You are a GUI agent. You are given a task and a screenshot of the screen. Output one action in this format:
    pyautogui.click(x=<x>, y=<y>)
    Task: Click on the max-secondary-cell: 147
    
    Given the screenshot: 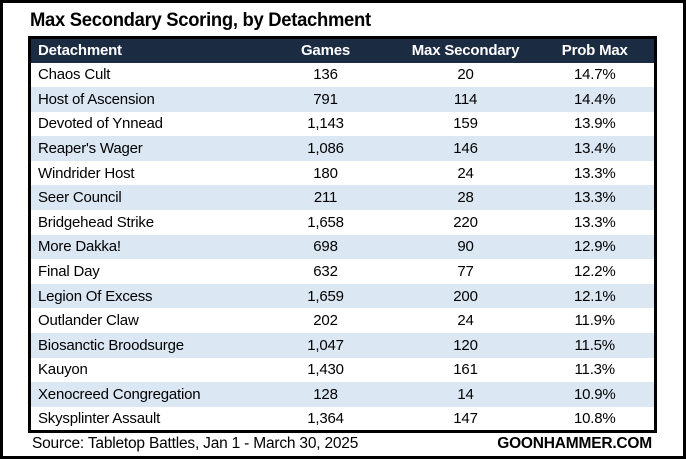 What is the action you would take?
    pyautogui.click(x=465, y=418)
    